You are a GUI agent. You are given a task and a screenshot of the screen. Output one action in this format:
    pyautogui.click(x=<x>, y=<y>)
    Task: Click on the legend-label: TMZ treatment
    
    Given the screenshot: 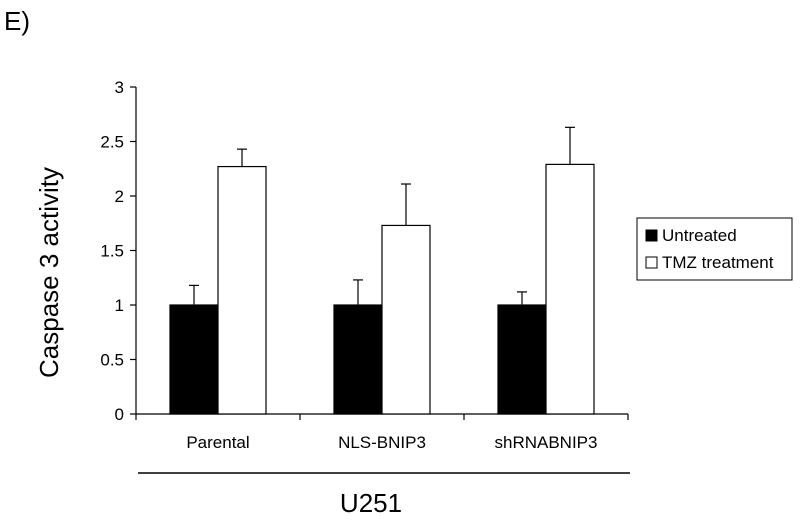 What is the action you would take?
    pyautogui.click(x=718, y=262)
    